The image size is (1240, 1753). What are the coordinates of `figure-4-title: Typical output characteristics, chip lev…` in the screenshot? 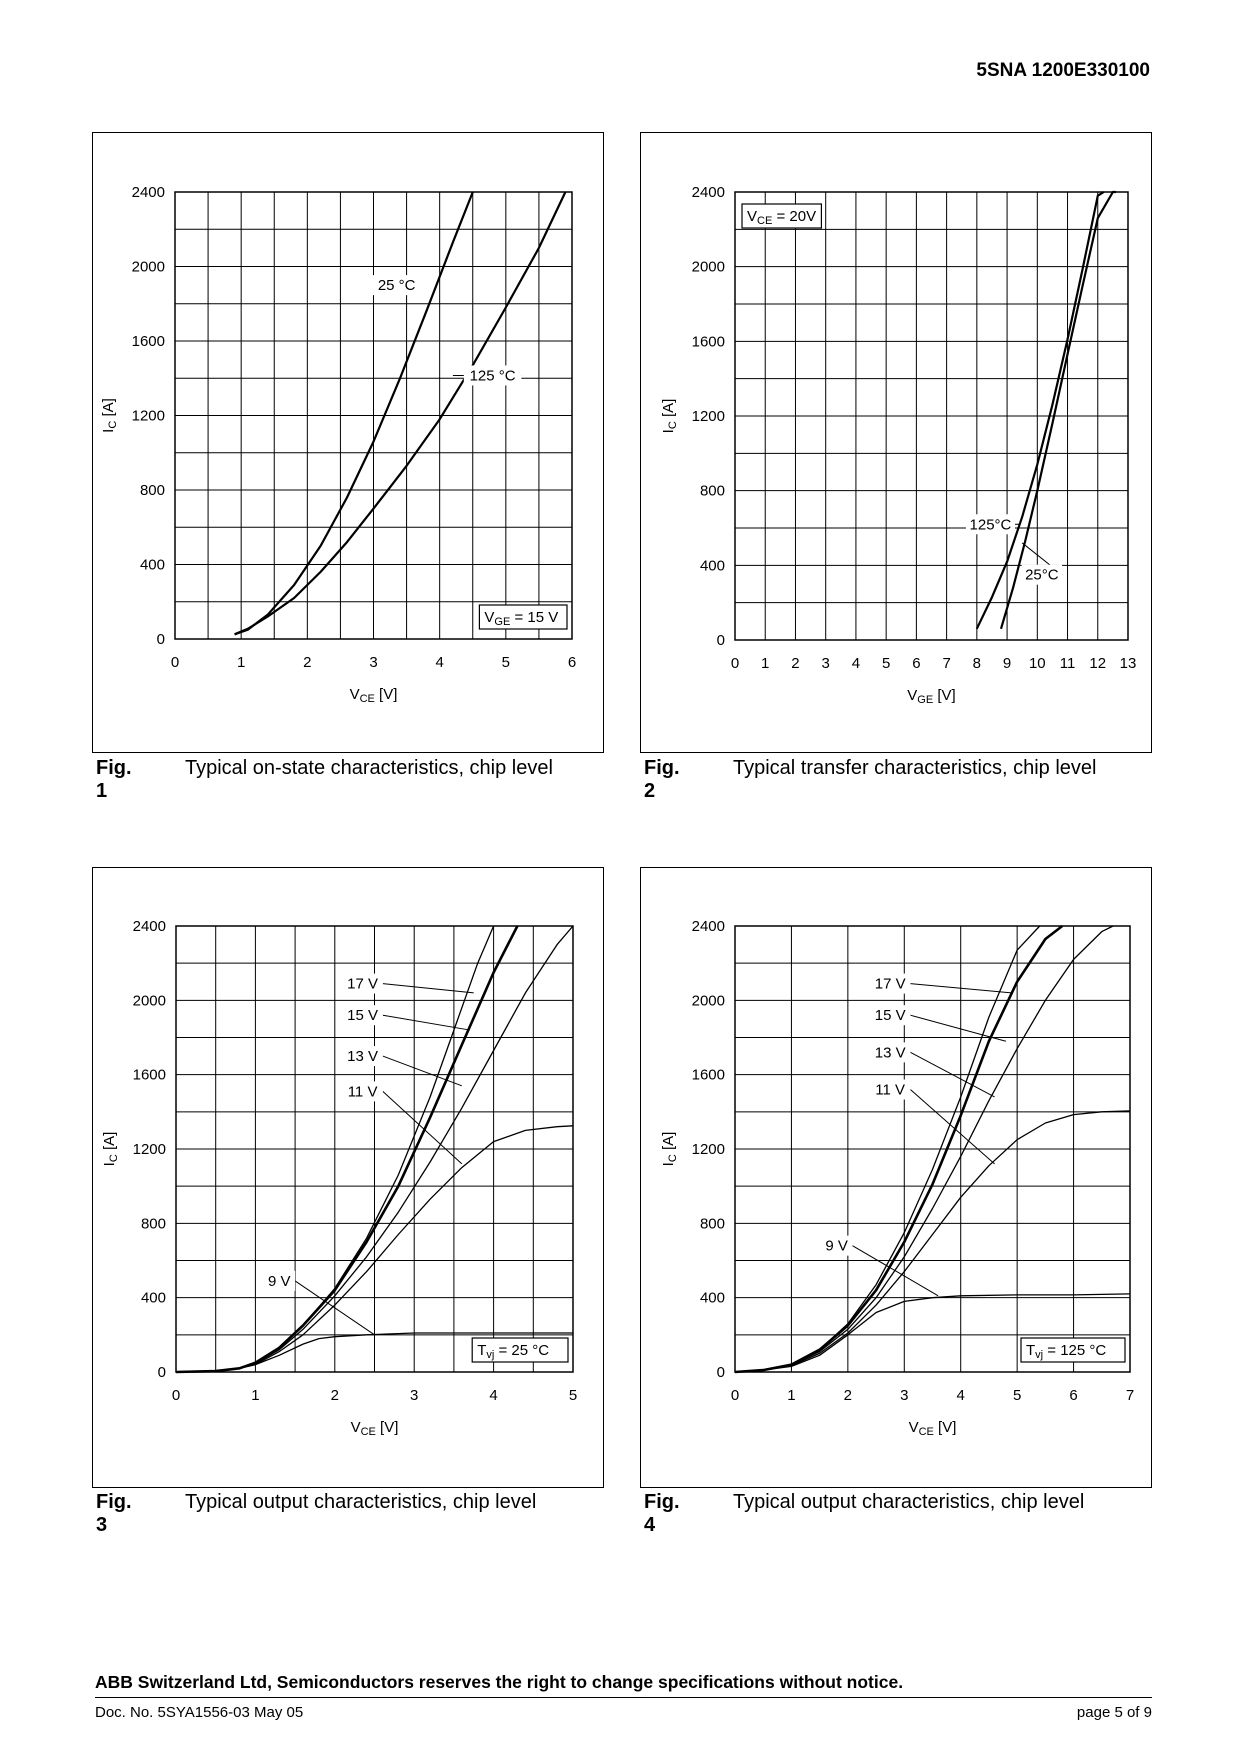 It's located at (909, 1502).